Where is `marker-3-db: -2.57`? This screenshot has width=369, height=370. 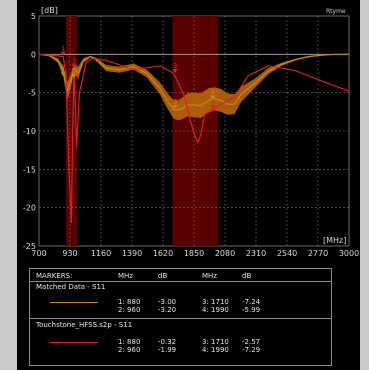
marker-3-db: -2.57 is located at coordinates (251, 342).